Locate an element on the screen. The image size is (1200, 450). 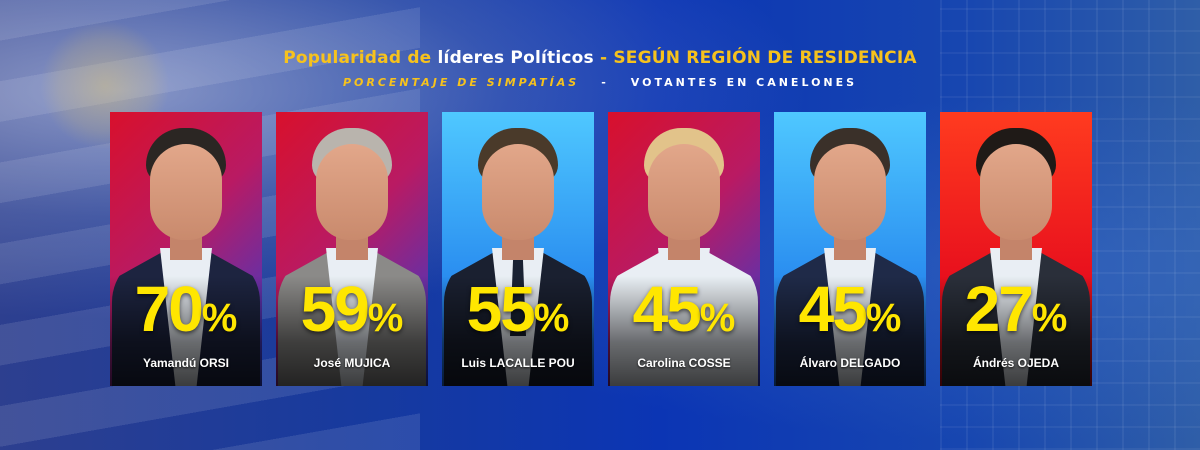
percentage-number: 59 is located at coordinates (335, 309).